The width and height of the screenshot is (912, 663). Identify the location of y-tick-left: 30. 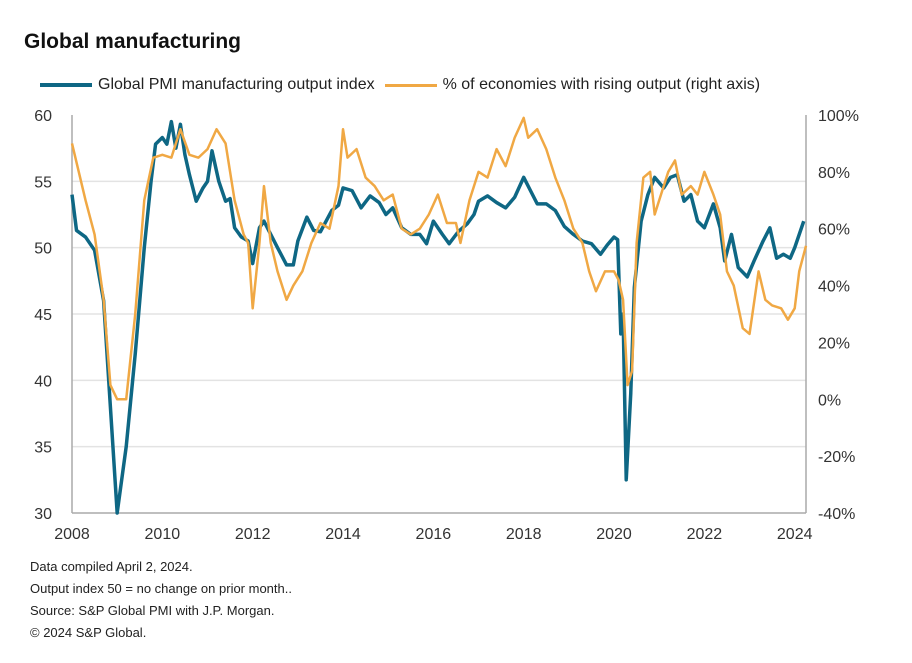
(43, 514).